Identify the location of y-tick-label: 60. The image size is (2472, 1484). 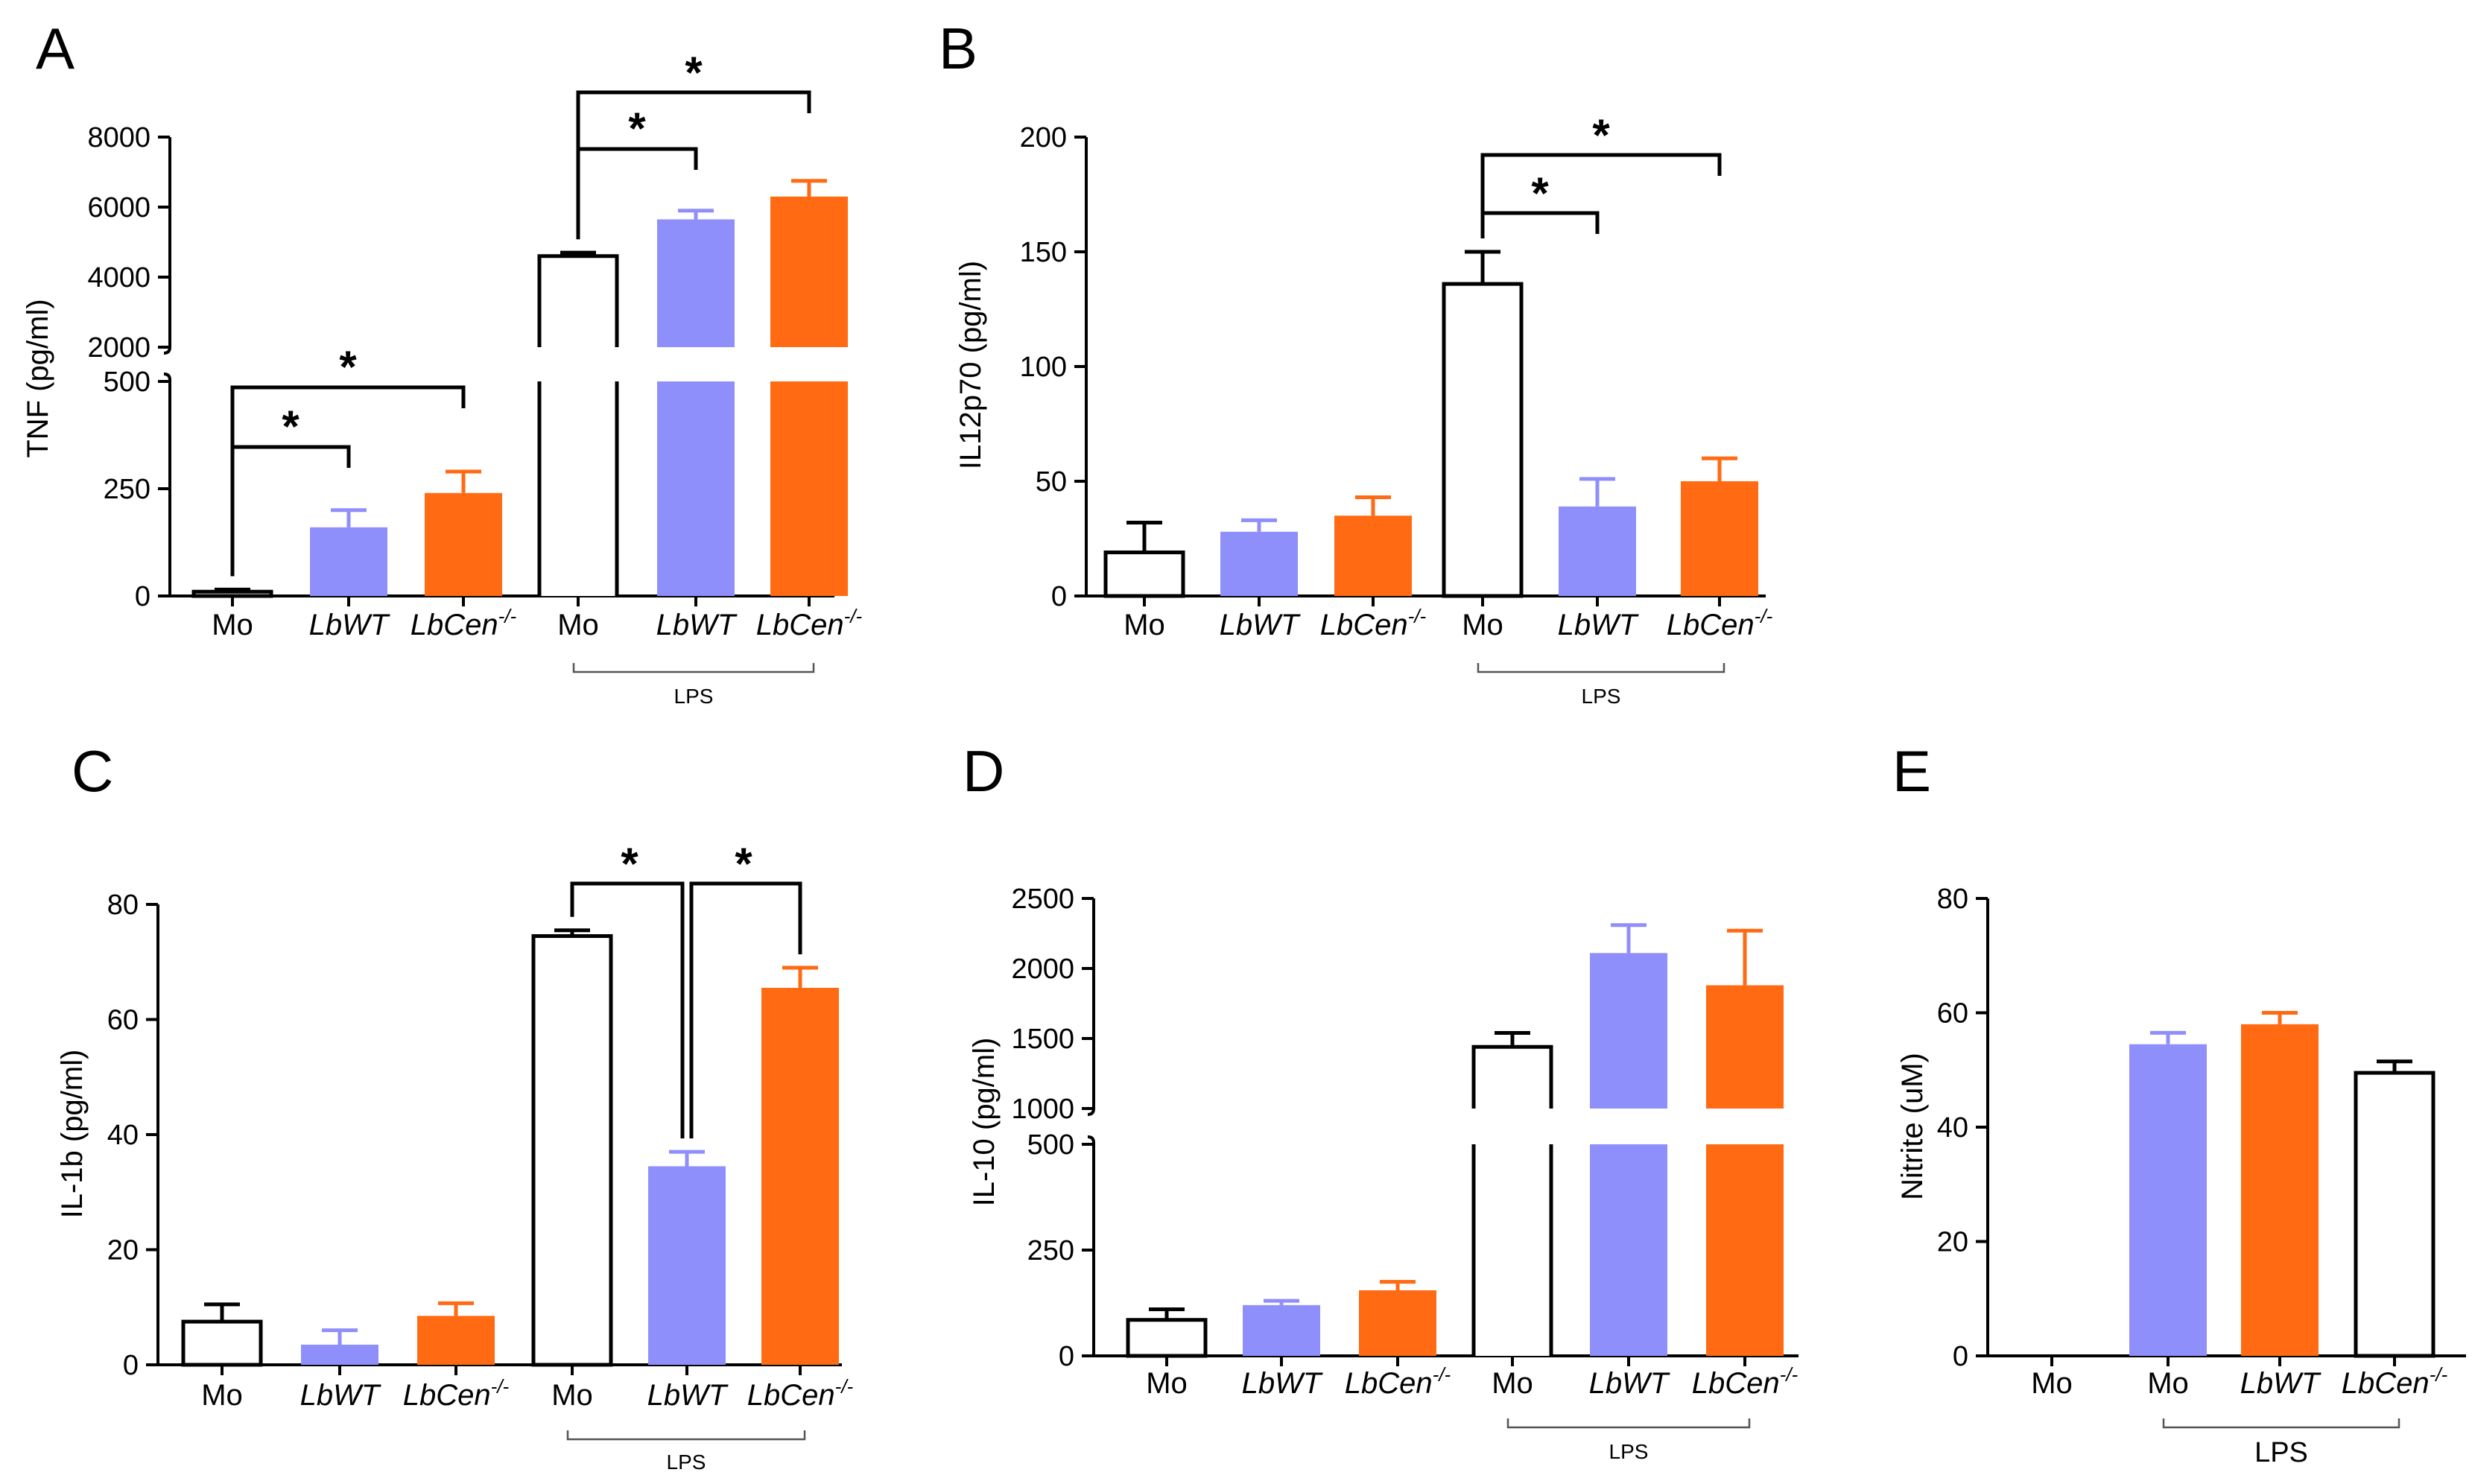
(1952, 1014).